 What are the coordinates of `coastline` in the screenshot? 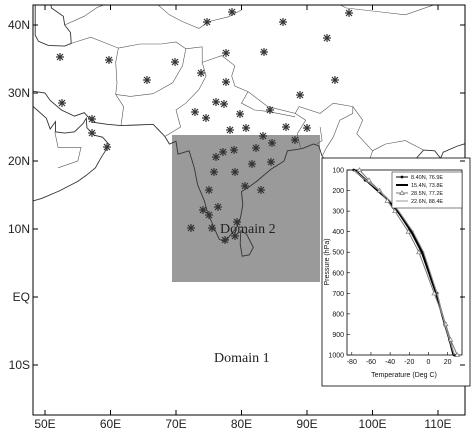 It's located at (71, 153).